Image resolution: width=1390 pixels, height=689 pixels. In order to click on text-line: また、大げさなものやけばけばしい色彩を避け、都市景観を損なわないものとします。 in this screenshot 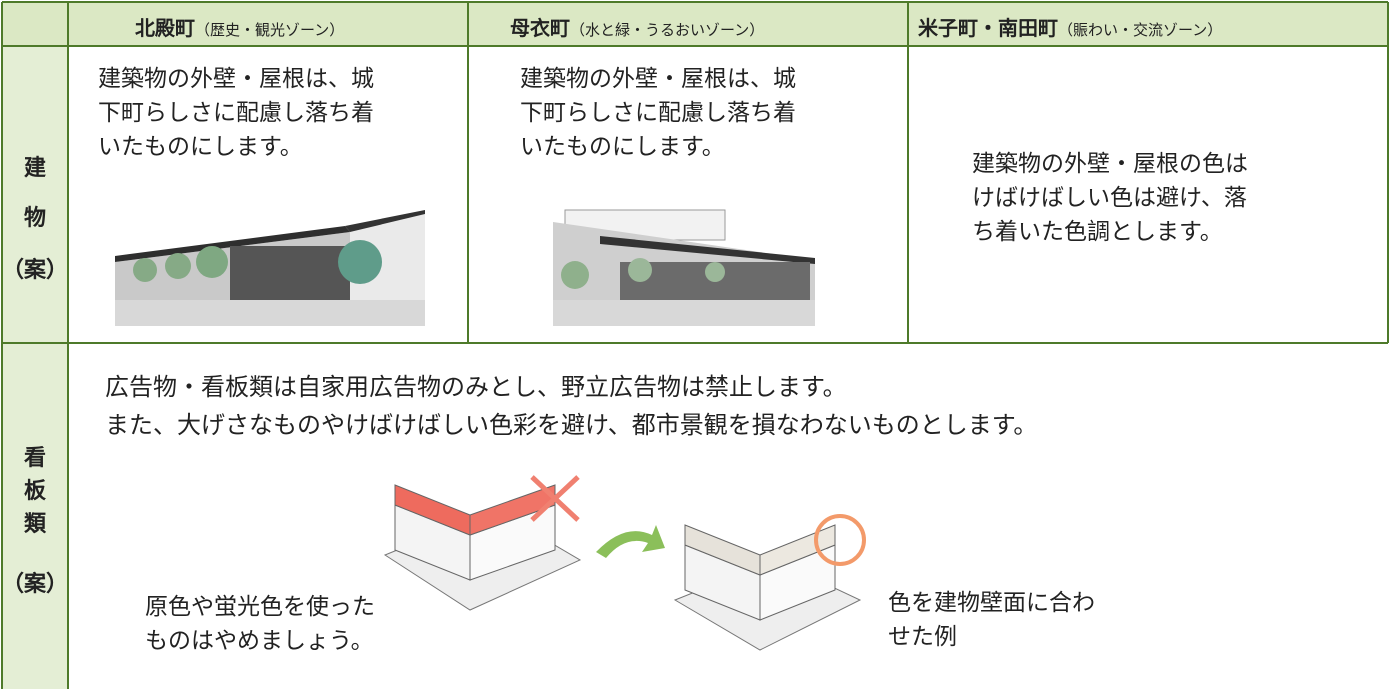, I will do `click(571, 425)`.